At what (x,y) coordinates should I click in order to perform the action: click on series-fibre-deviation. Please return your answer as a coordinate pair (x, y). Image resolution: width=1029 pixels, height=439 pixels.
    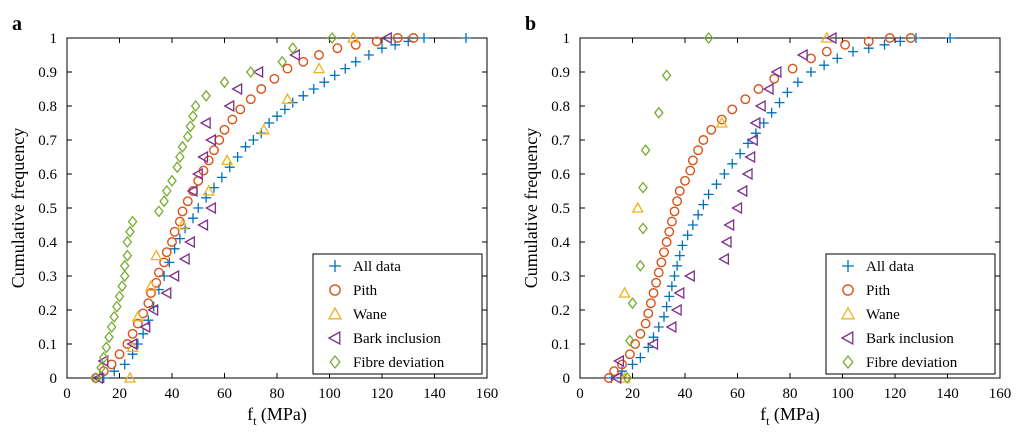
    Looking at the image, I should click on (668, 208).